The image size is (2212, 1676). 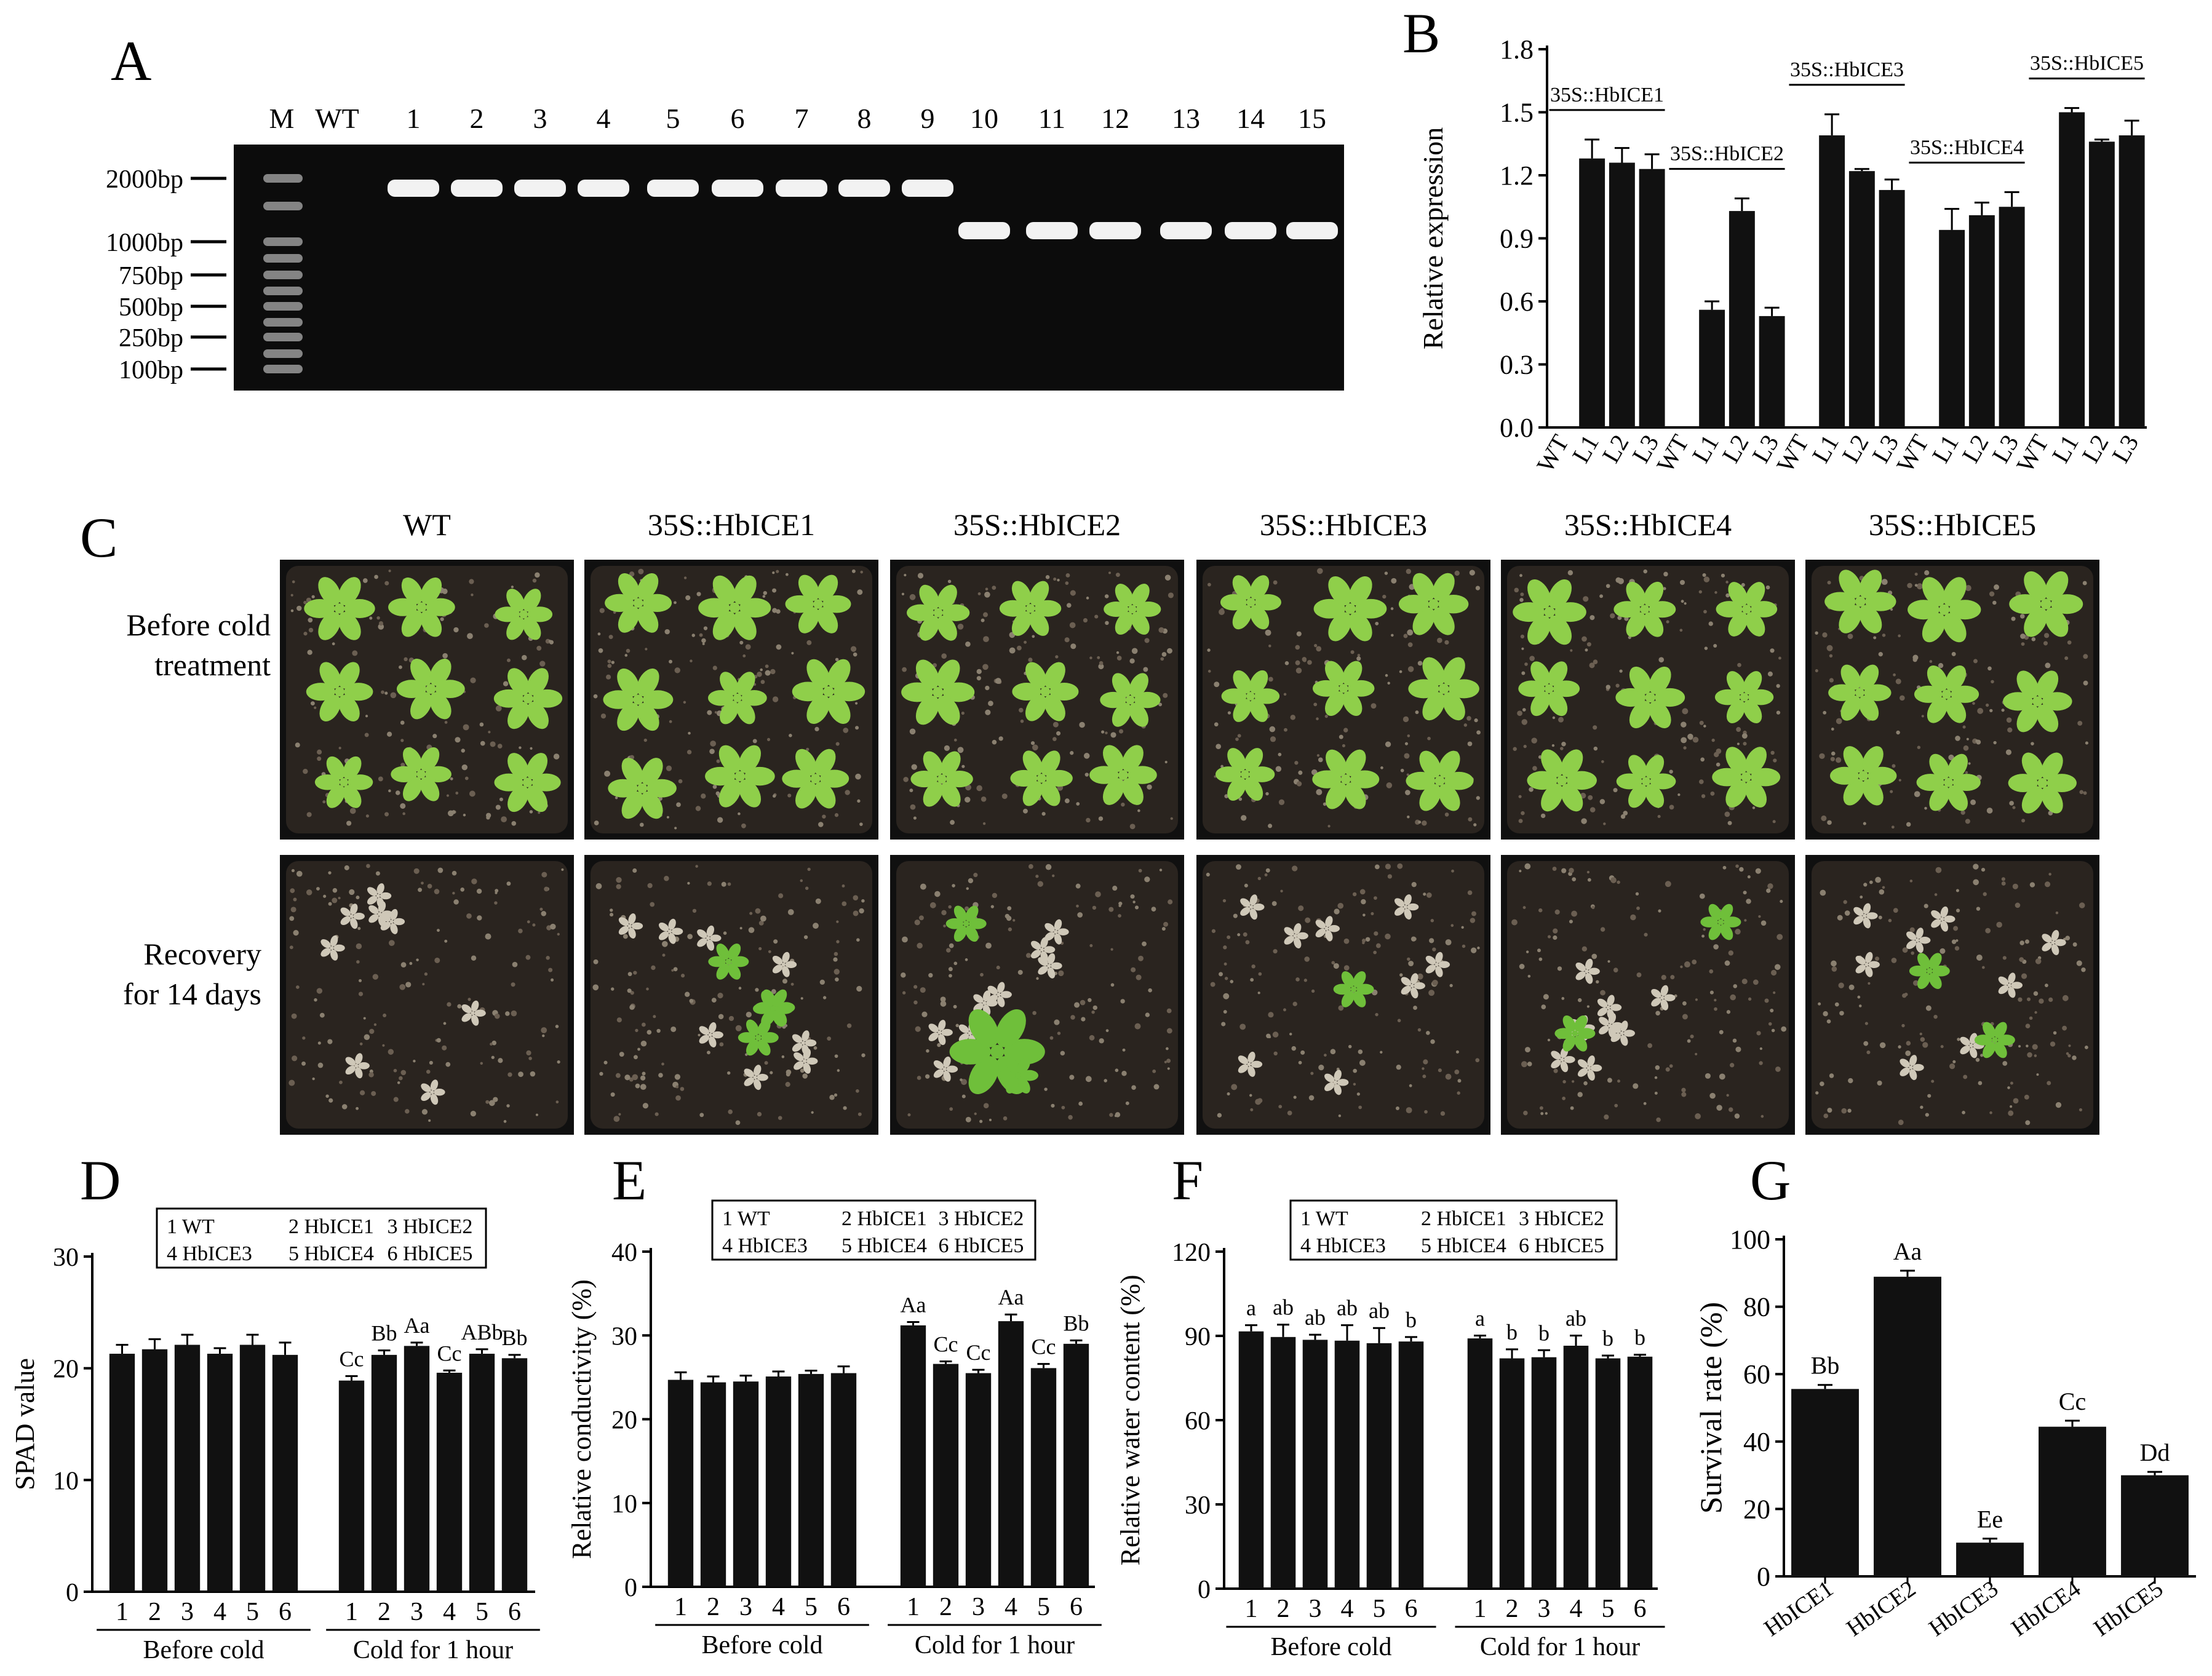 I want to click on significance-label: Aa, so click(x=1011, y=1297).